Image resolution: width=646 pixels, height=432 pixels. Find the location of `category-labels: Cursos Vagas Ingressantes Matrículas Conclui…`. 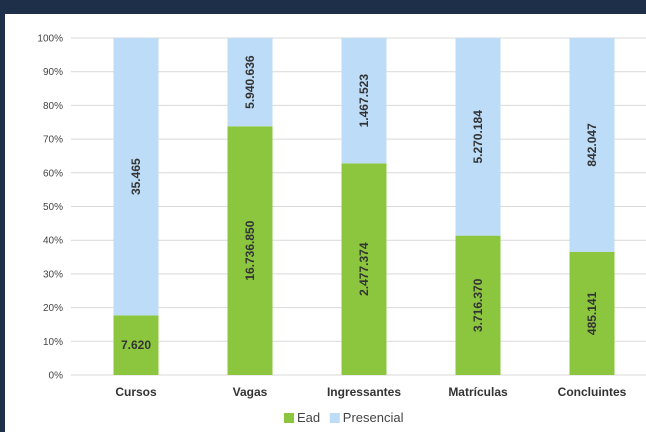

category-labels: Cursos Vagas Ingressantes Matrículas Conclui… is located at coordinates (370, 392).